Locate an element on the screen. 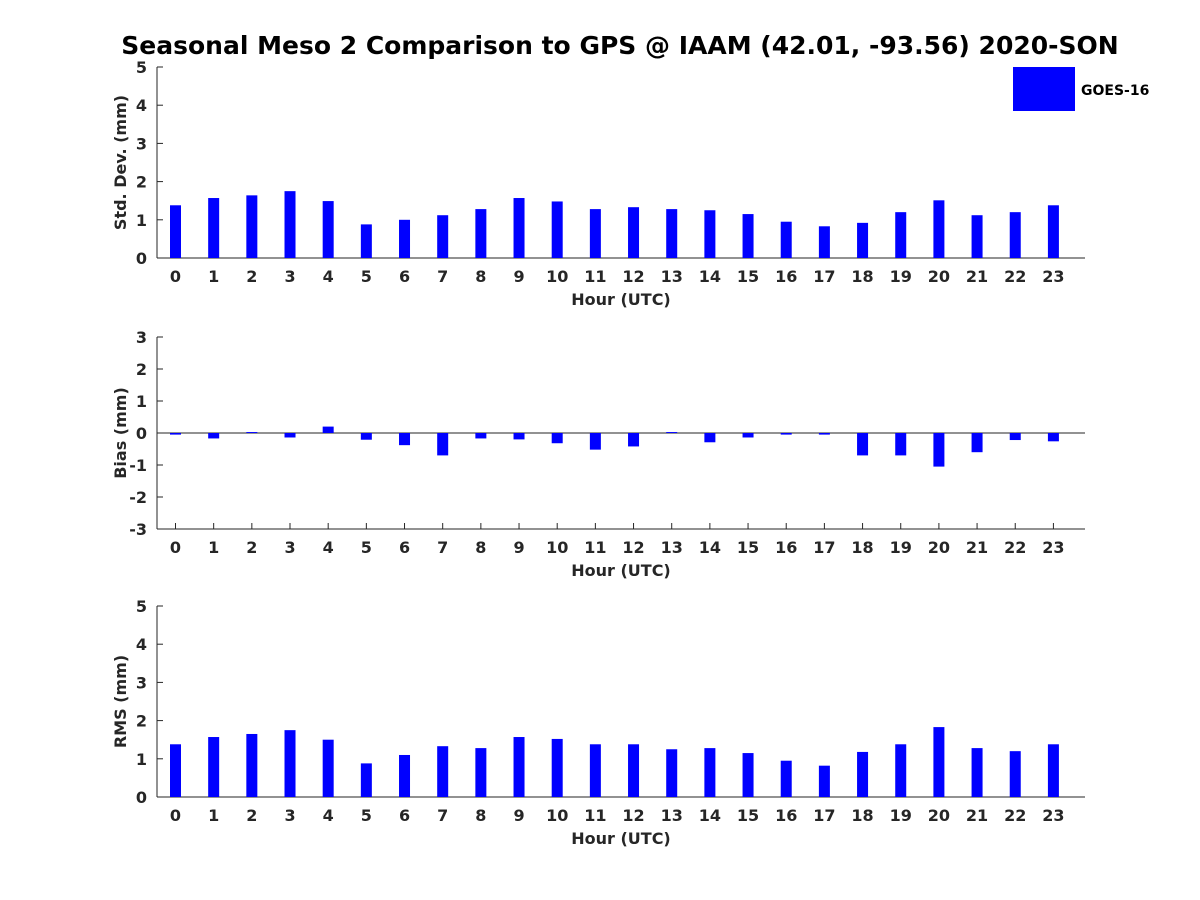 This screenshot has width=1200, height=900. subplot-3-x-tick-label: 7 is located at coordinates (442, 815).